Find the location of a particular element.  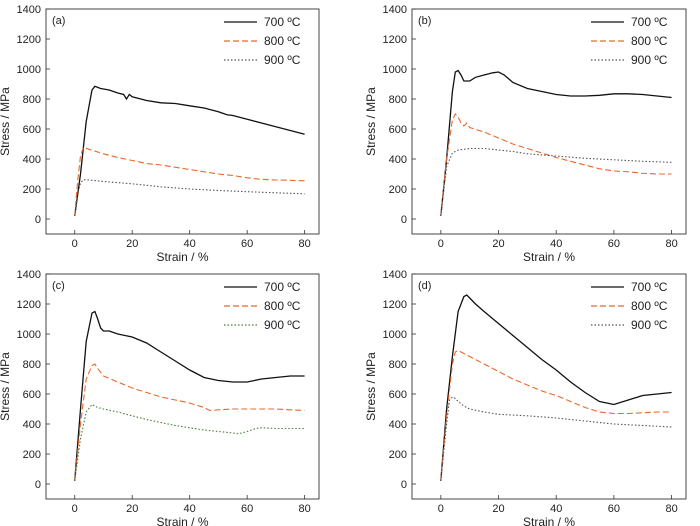

panel-label: (d) is located at coordinates (424, 286).